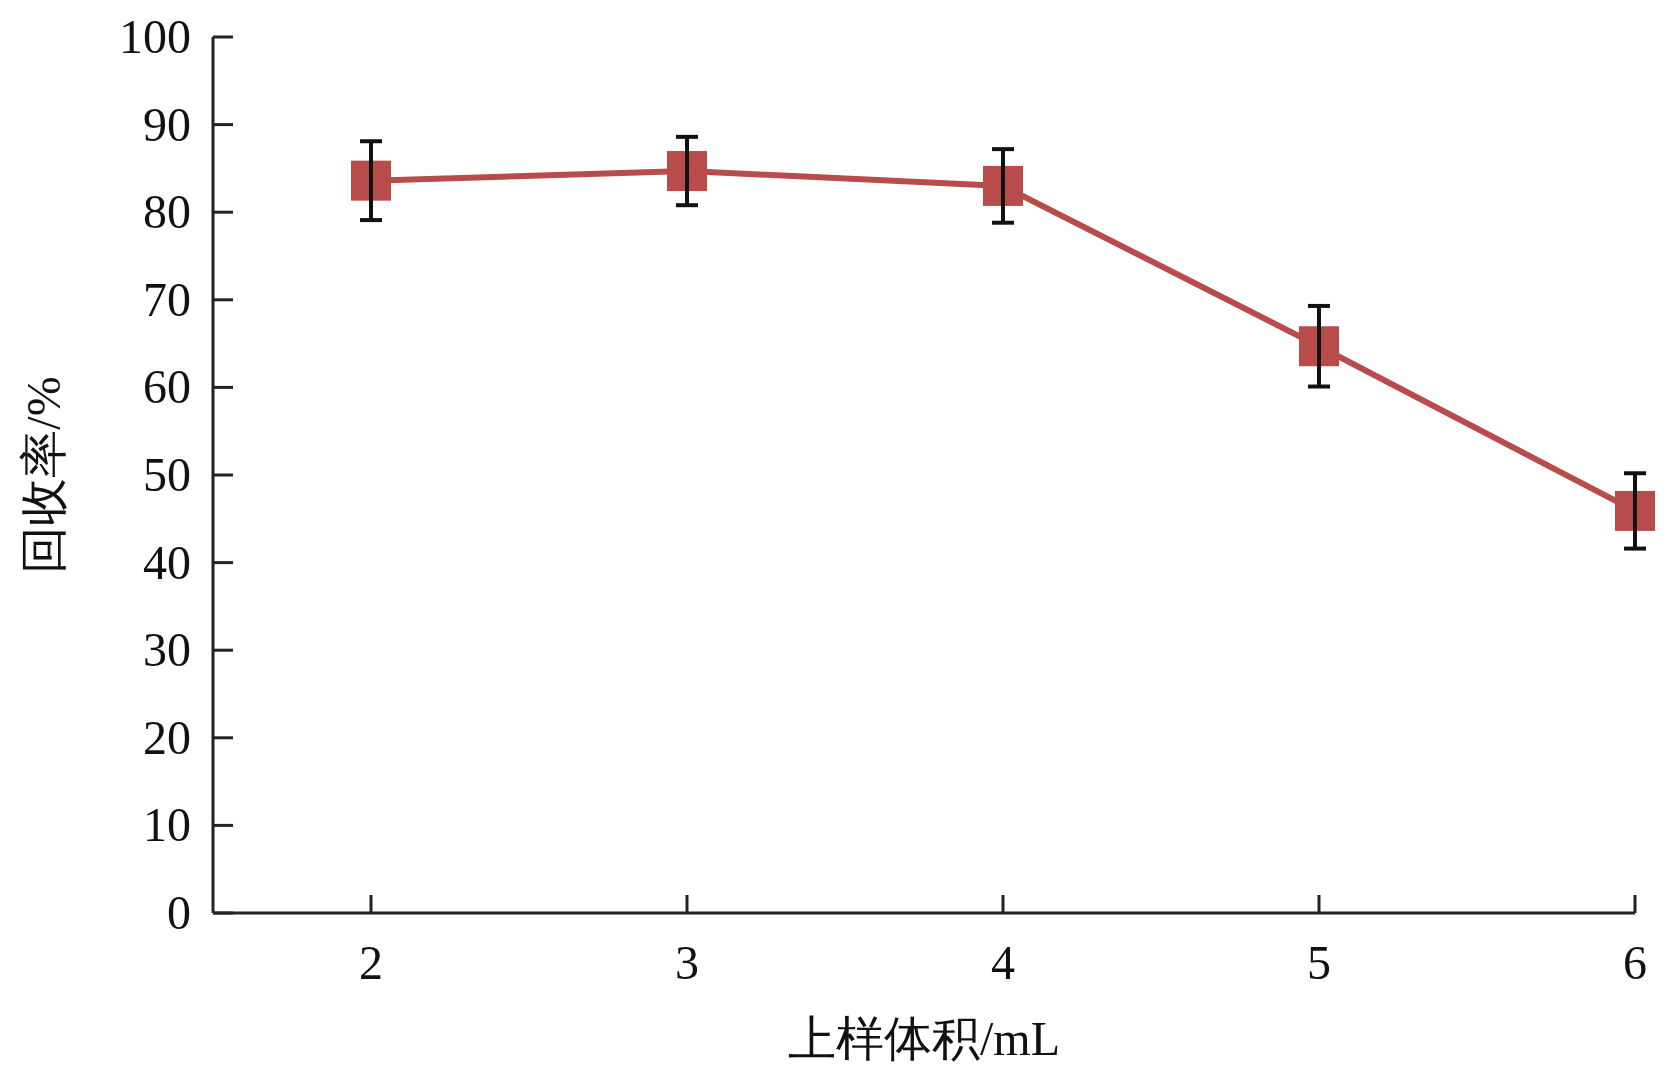 The height and width of the screenshot is (1087, 1670). What do you see at coordinates (167, 474) in the screenshot?
I see `y-tick-label: 50` at bounding box center [167, 474].